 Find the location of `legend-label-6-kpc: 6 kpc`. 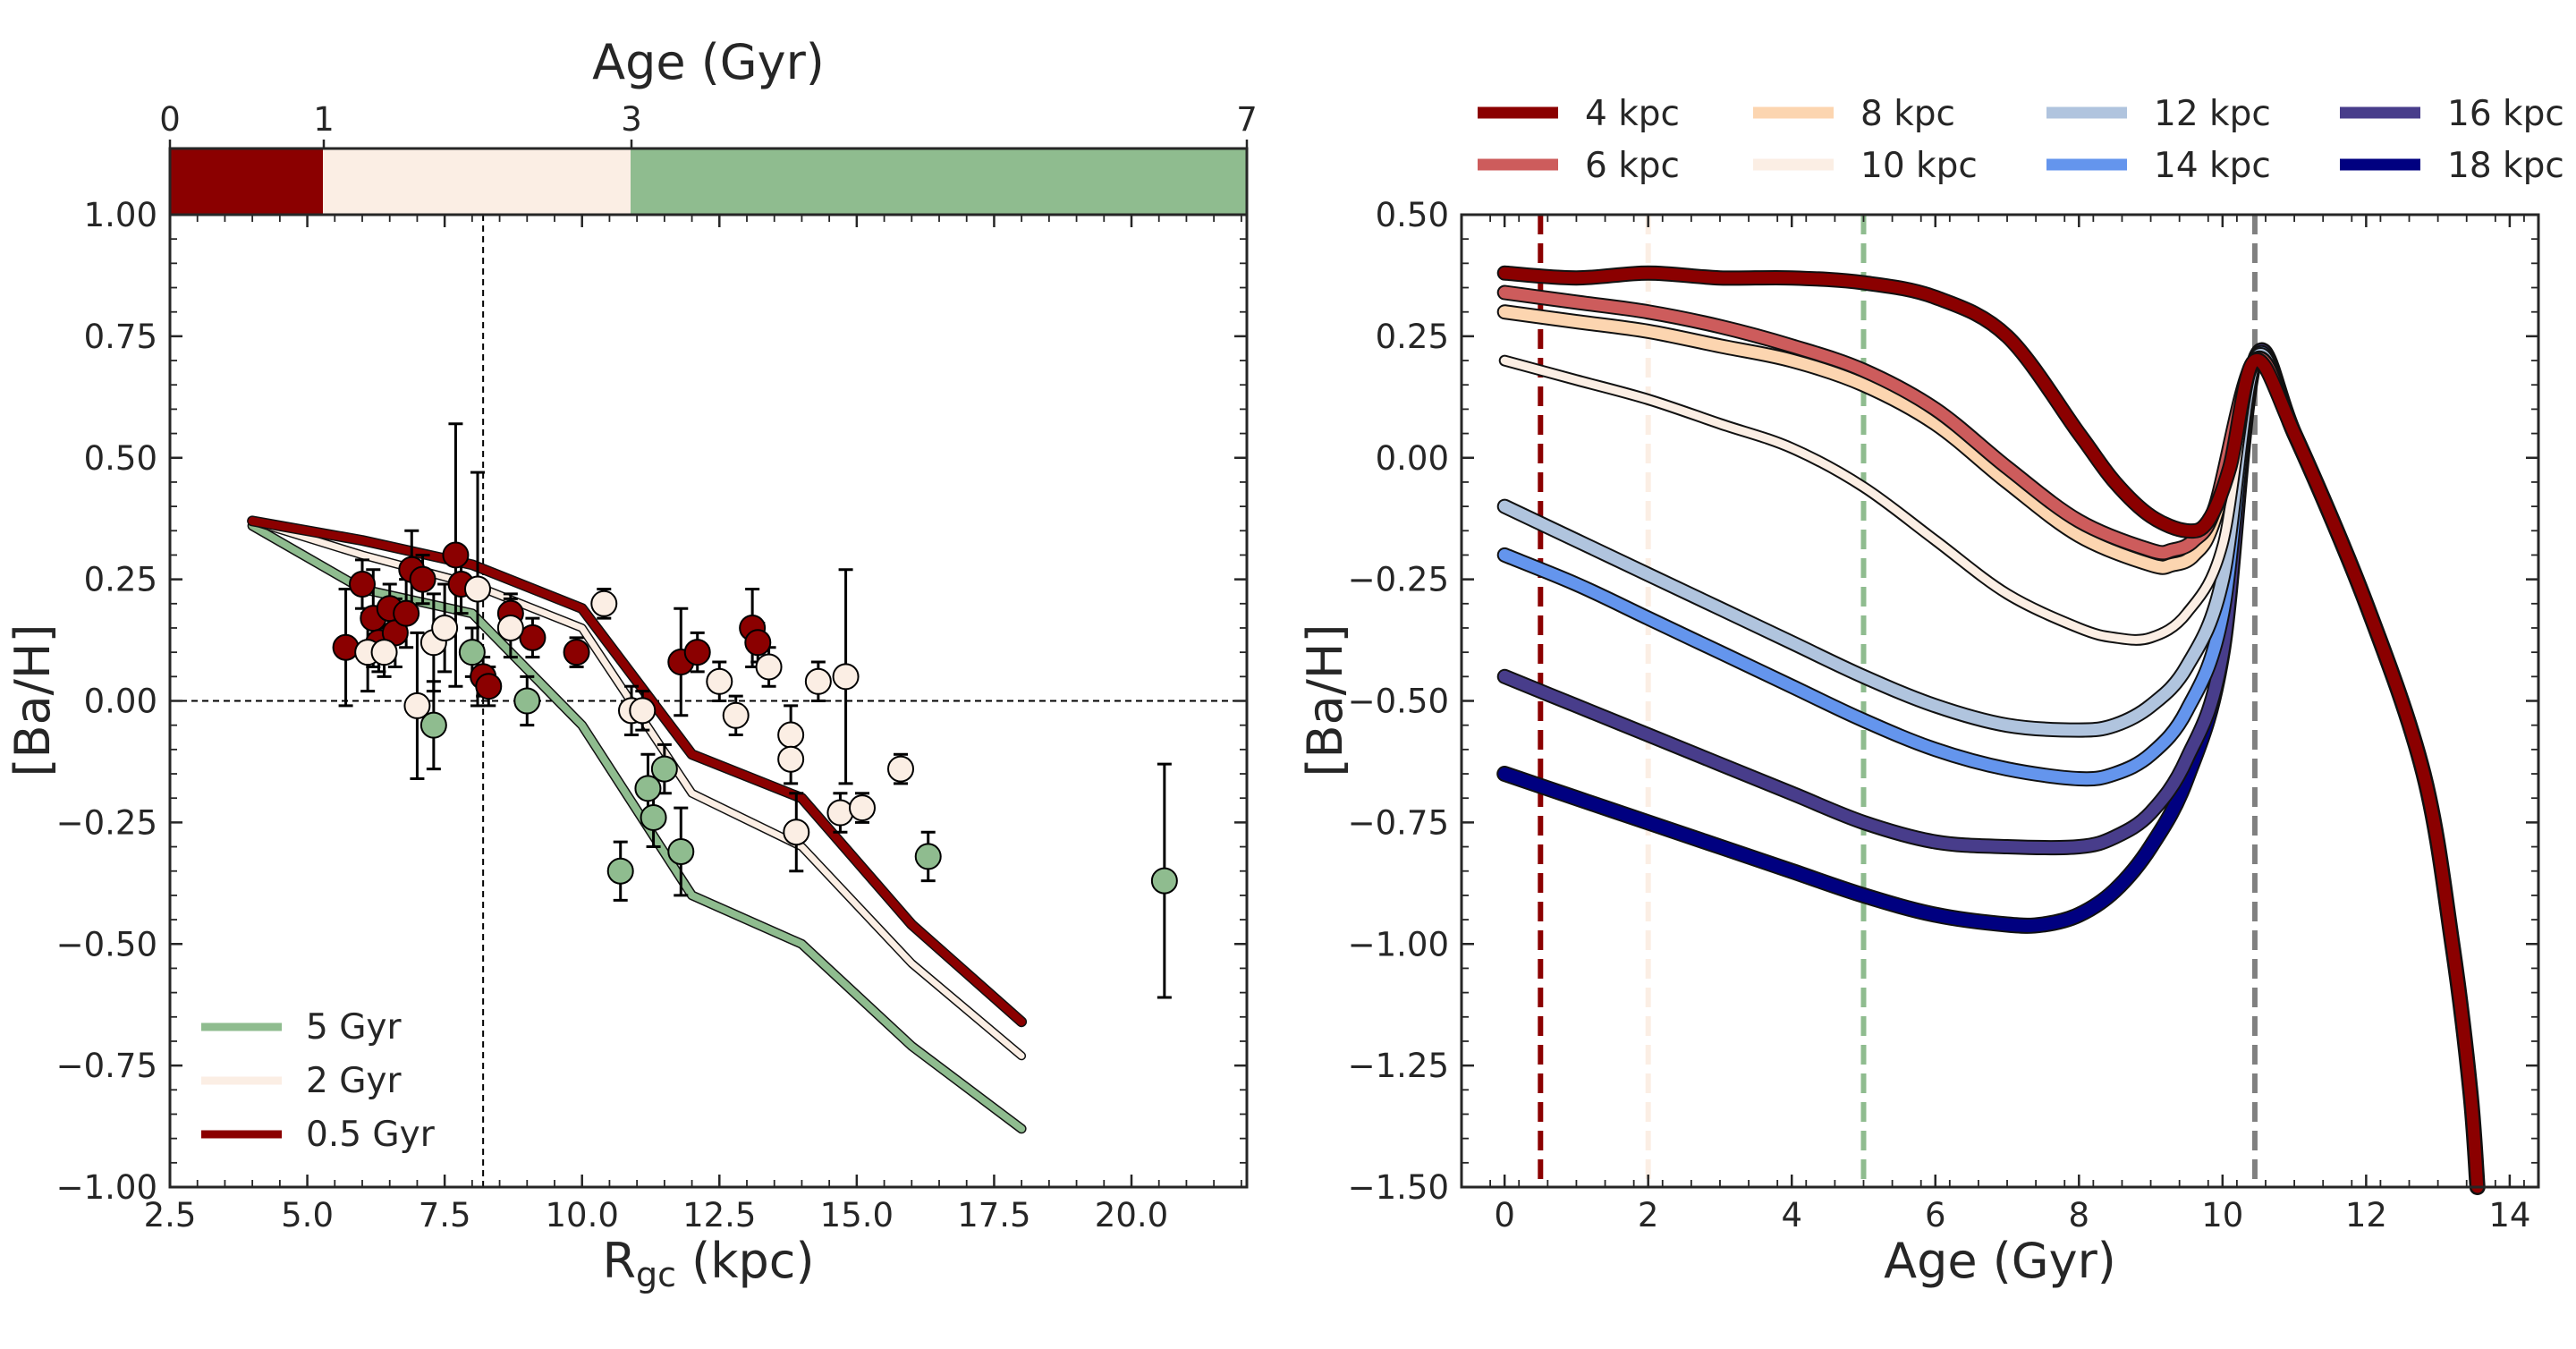

legend-label-6-kpc: 6 kpc is located at coordinates (1632, 166).